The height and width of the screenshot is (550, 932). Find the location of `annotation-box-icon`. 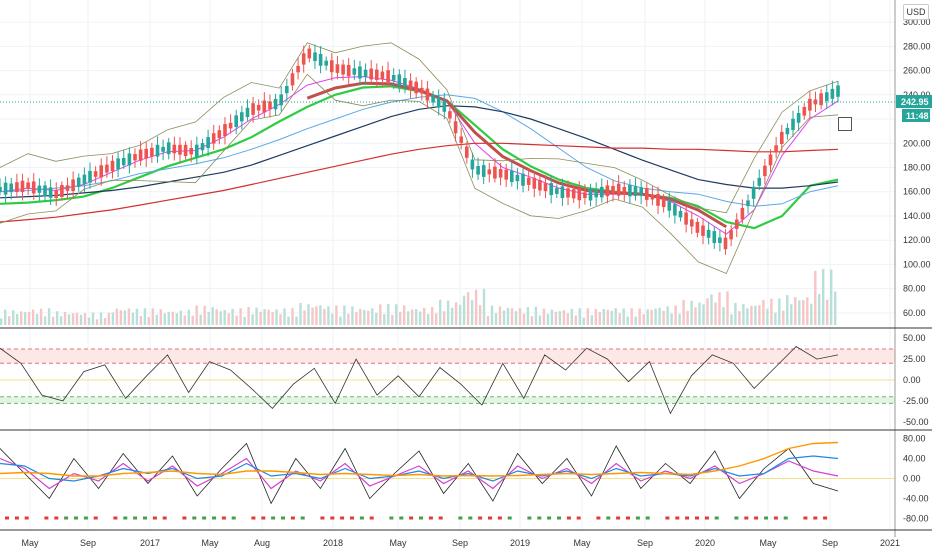

annotation-box-icon is located at coordinates (845, 124).